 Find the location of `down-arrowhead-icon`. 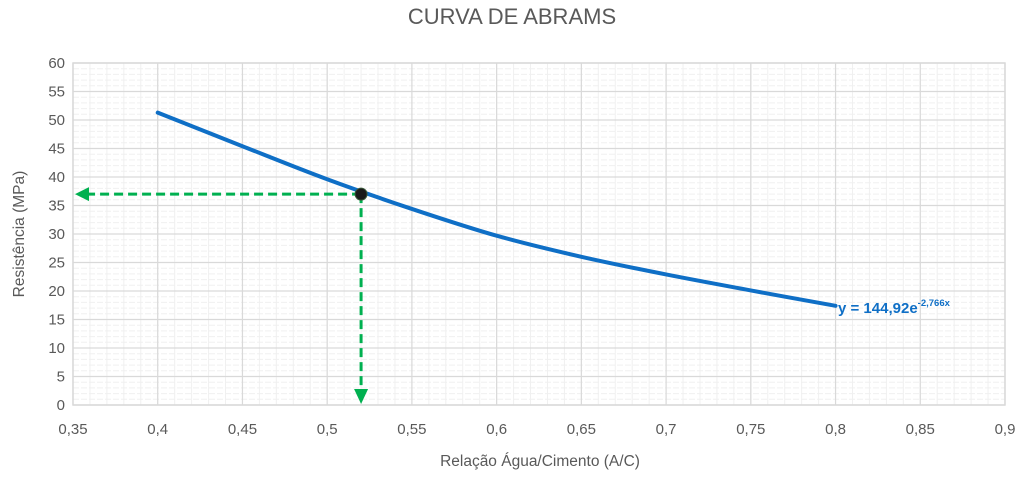

down-arrowhead-icon is located at coordinates (361, 396).